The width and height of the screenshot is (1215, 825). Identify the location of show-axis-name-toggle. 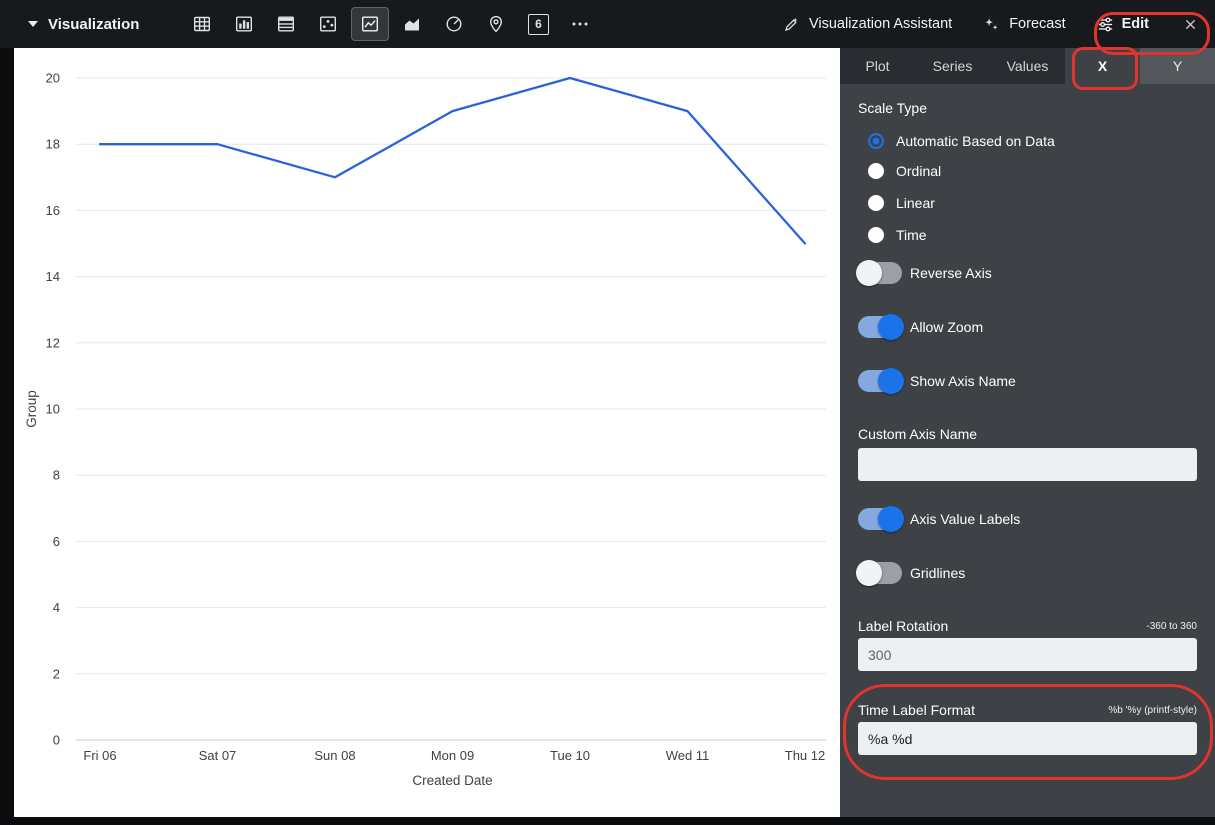
(881, 381).